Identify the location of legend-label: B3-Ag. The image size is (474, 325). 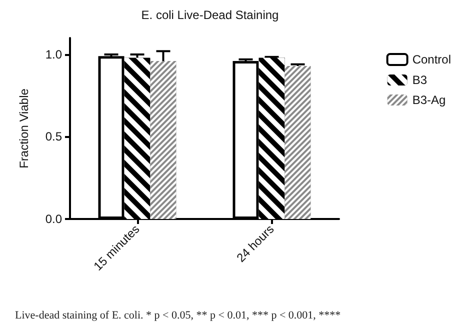
(429, 100).